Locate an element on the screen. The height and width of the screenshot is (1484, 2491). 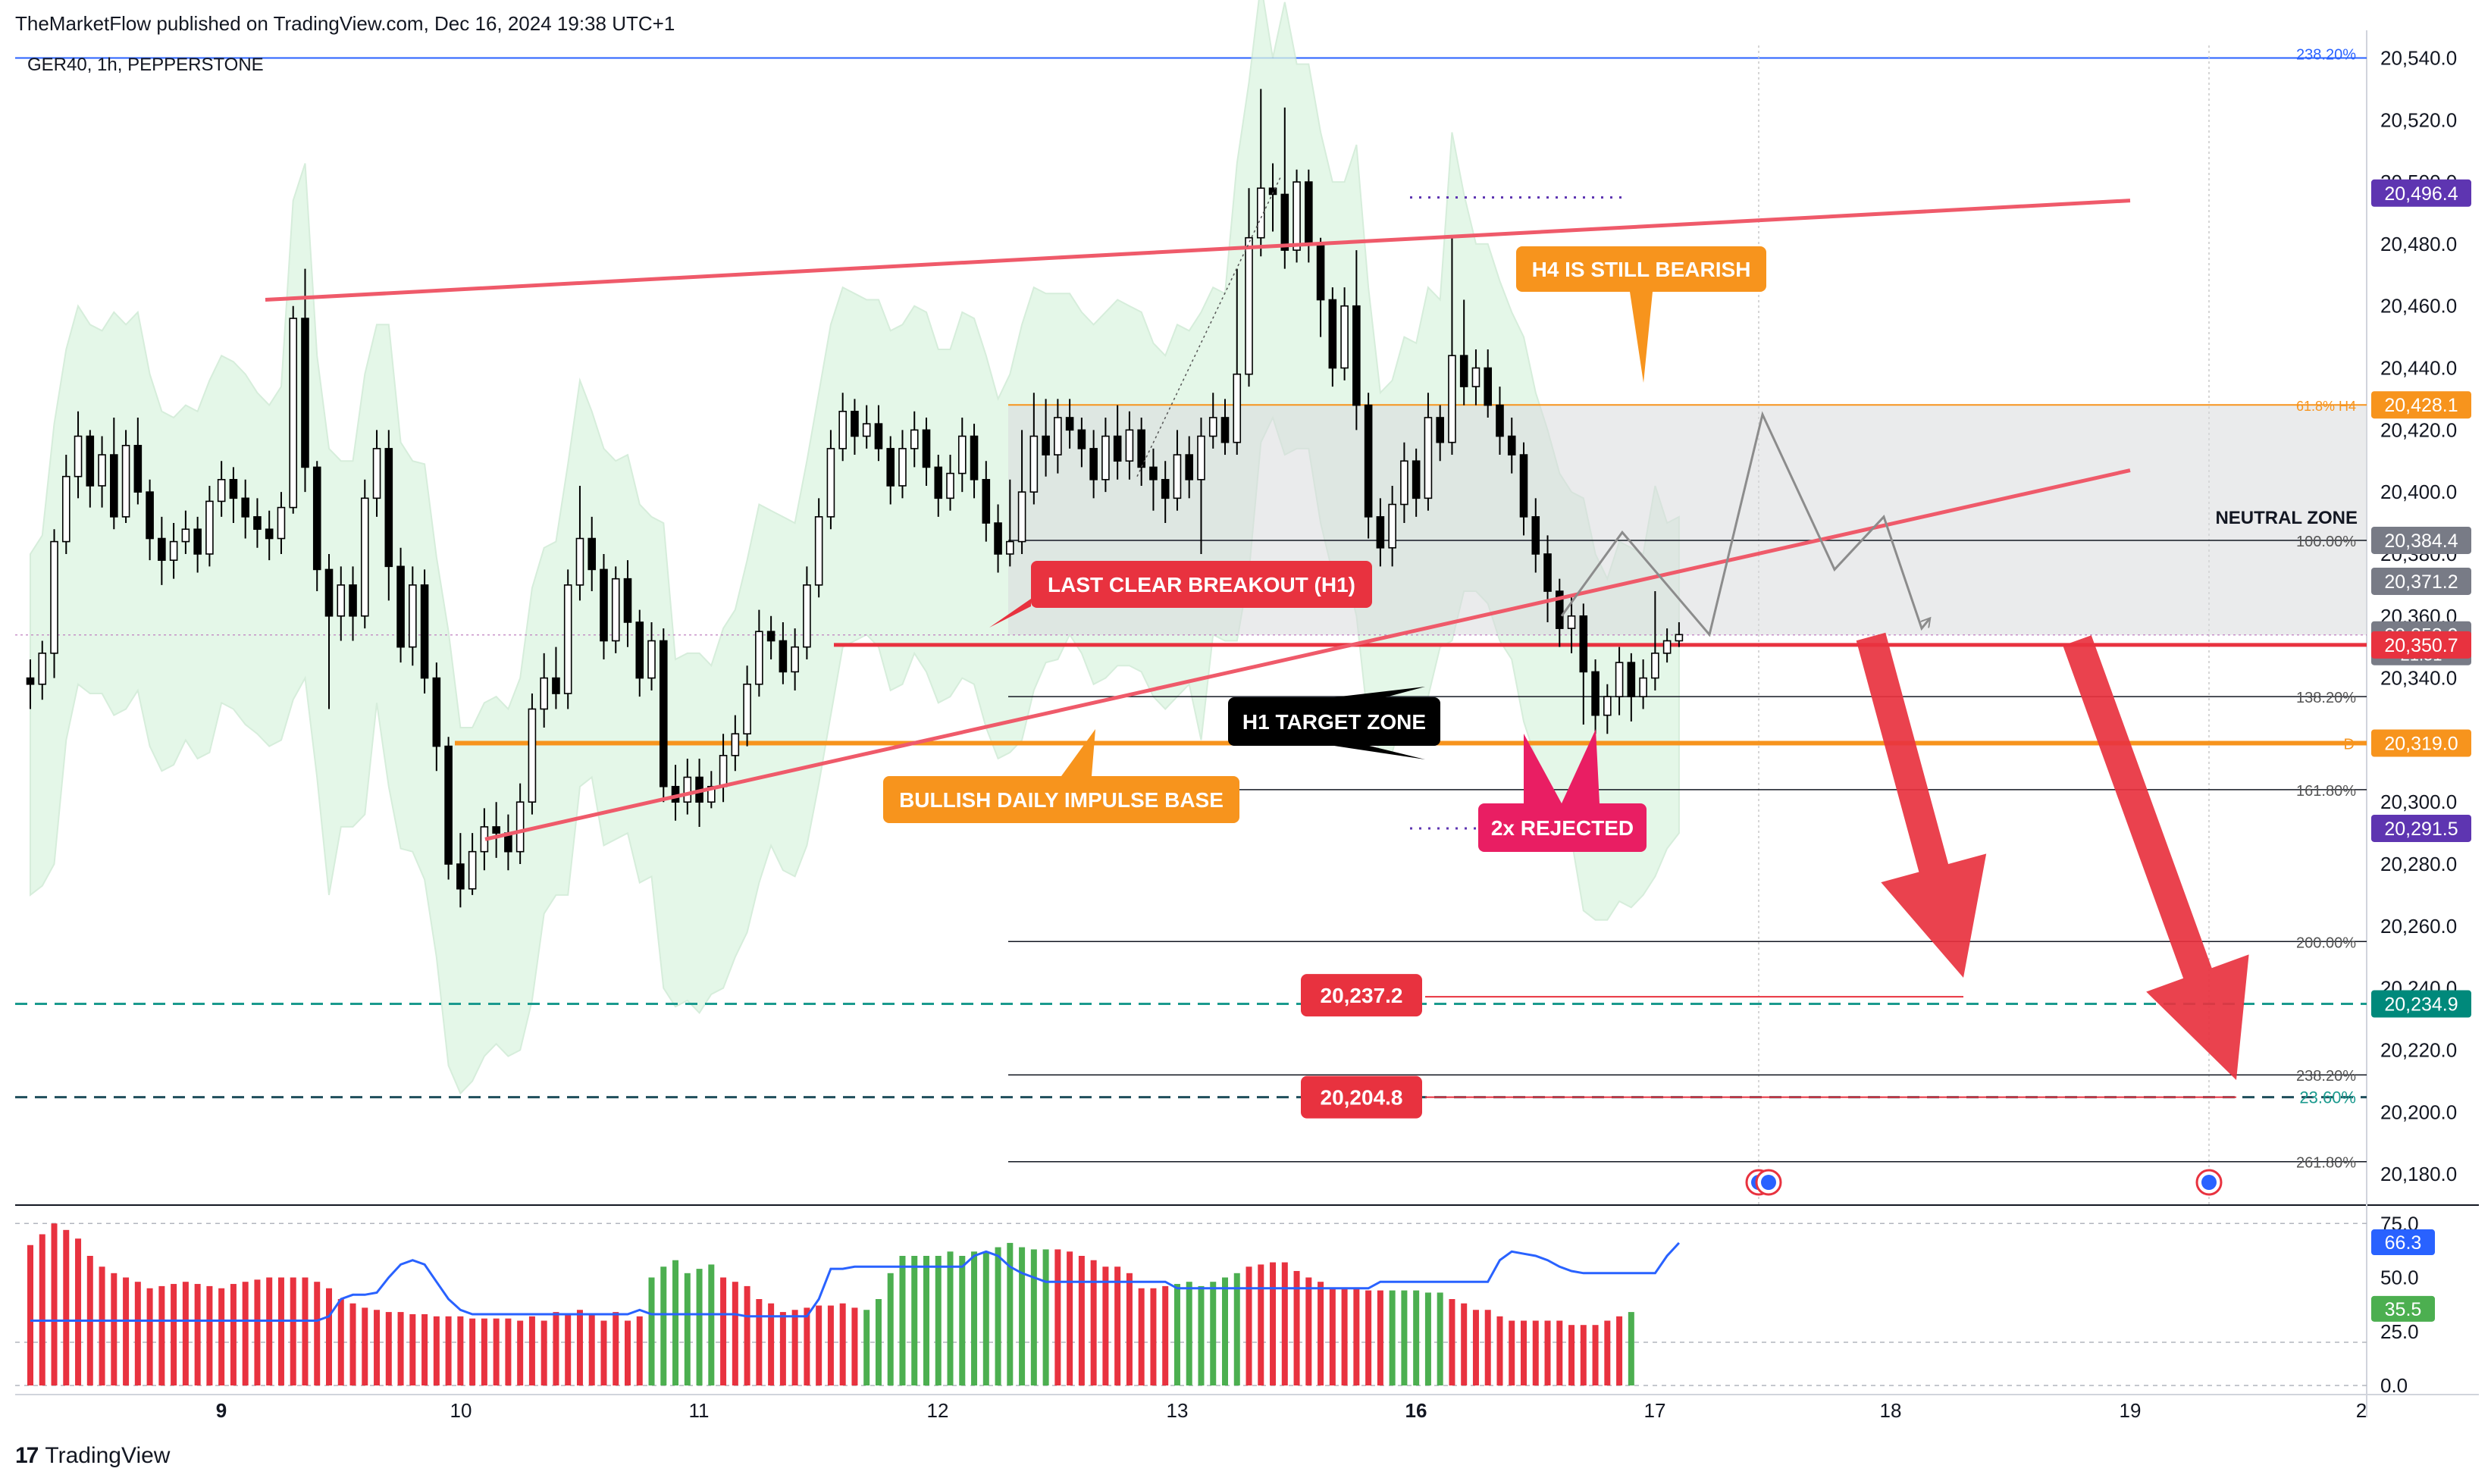
price-tag-1: 20,428.1 is located at coordinates (2421, 405).